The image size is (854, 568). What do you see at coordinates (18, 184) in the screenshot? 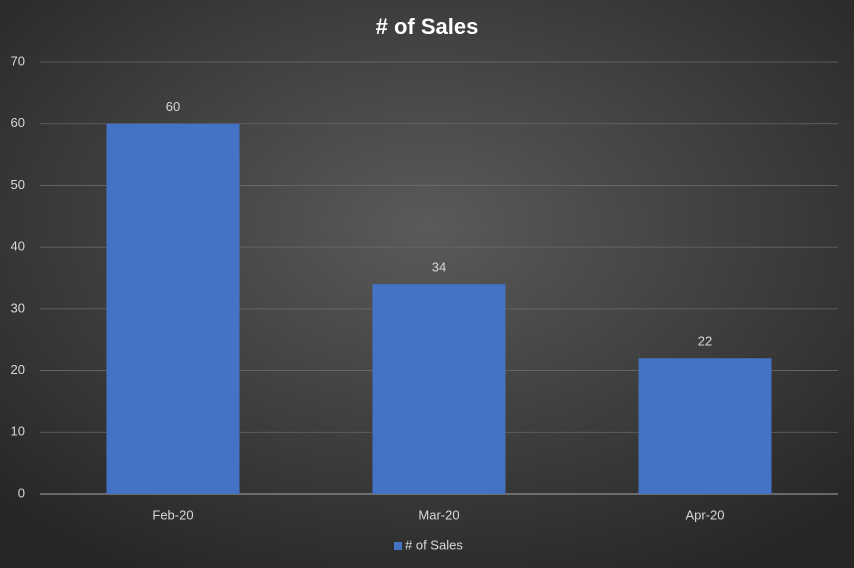
I see `y-tick-label: 50` at bounding box center [18, 184].